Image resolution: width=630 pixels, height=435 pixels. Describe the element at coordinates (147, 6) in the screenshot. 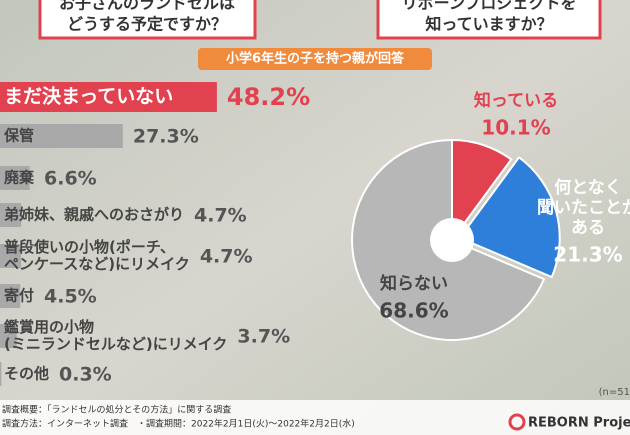

I see `question-line: お子さんのランドセルは` at that location.